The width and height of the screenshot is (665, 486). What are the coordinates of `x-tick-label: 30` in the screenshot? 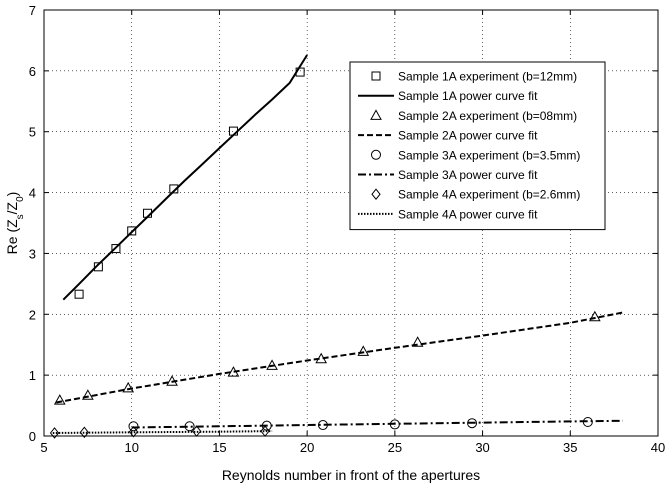 It's located at (482, 447).